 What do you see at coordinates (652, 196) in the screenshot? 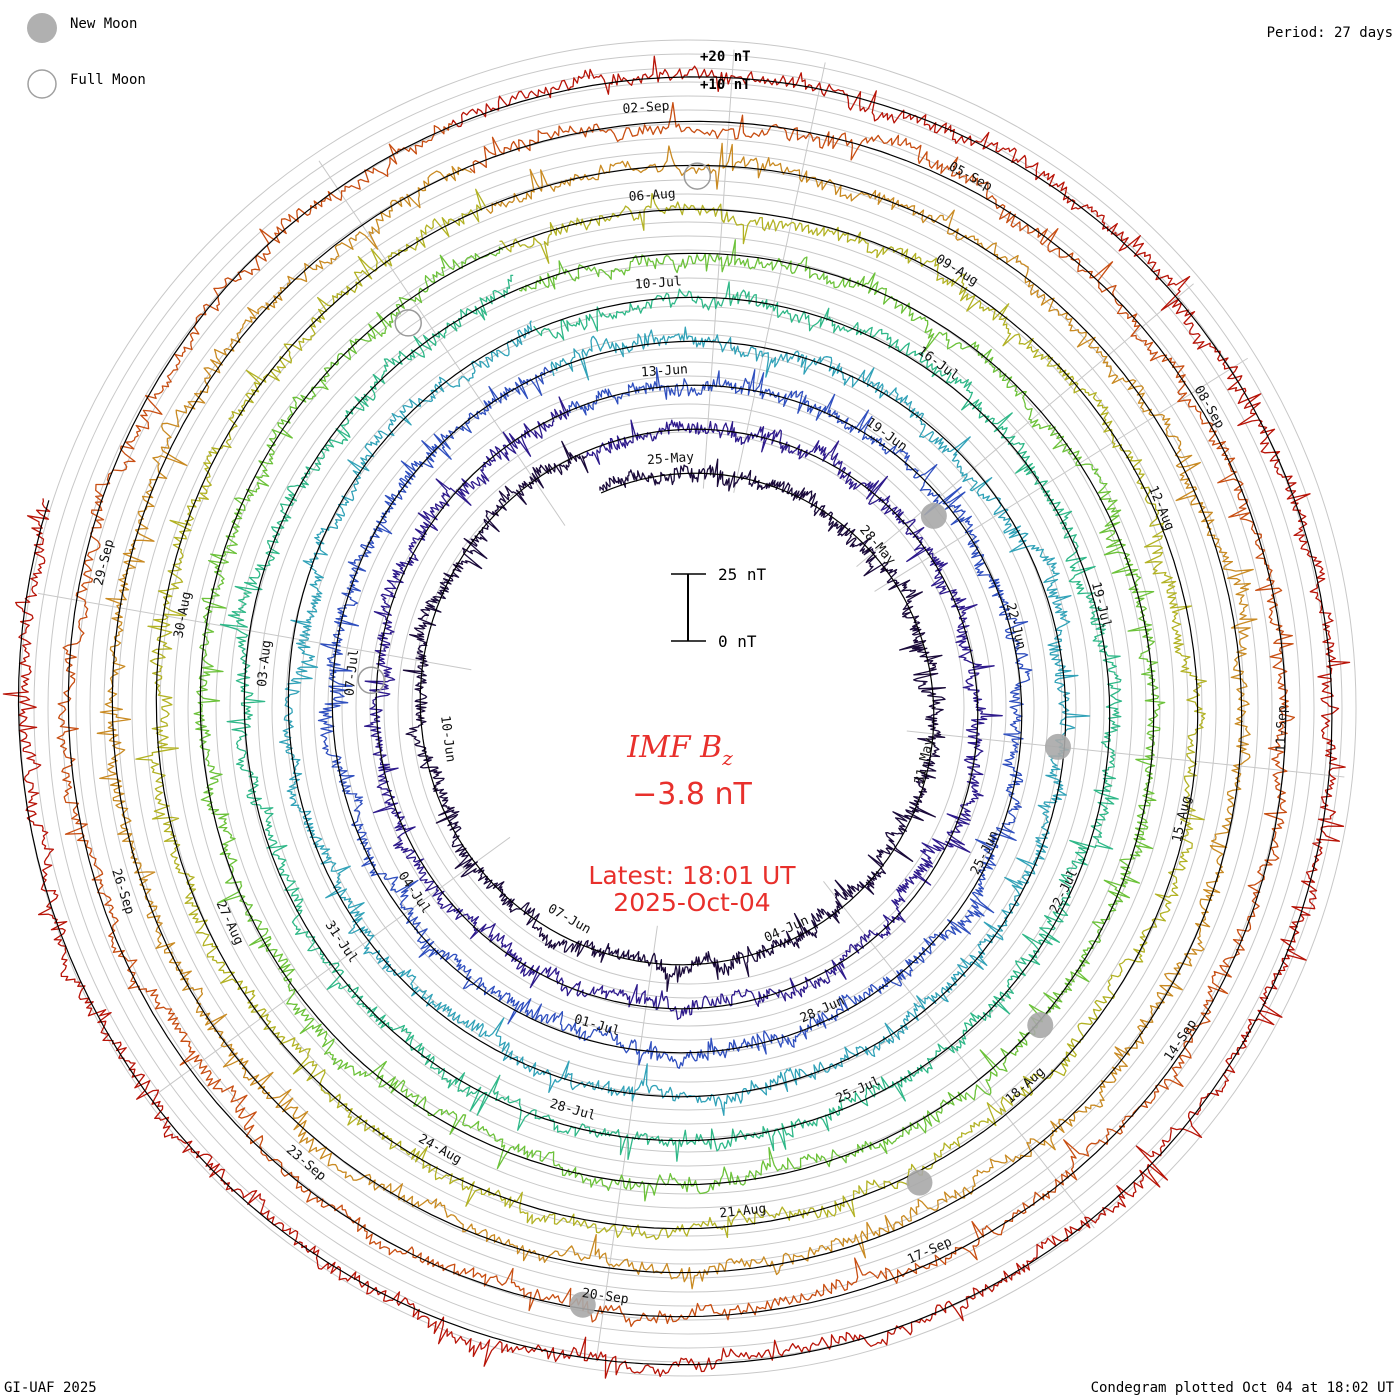
I see `date-label: 06-Aug` at bounding box center [652, 196].